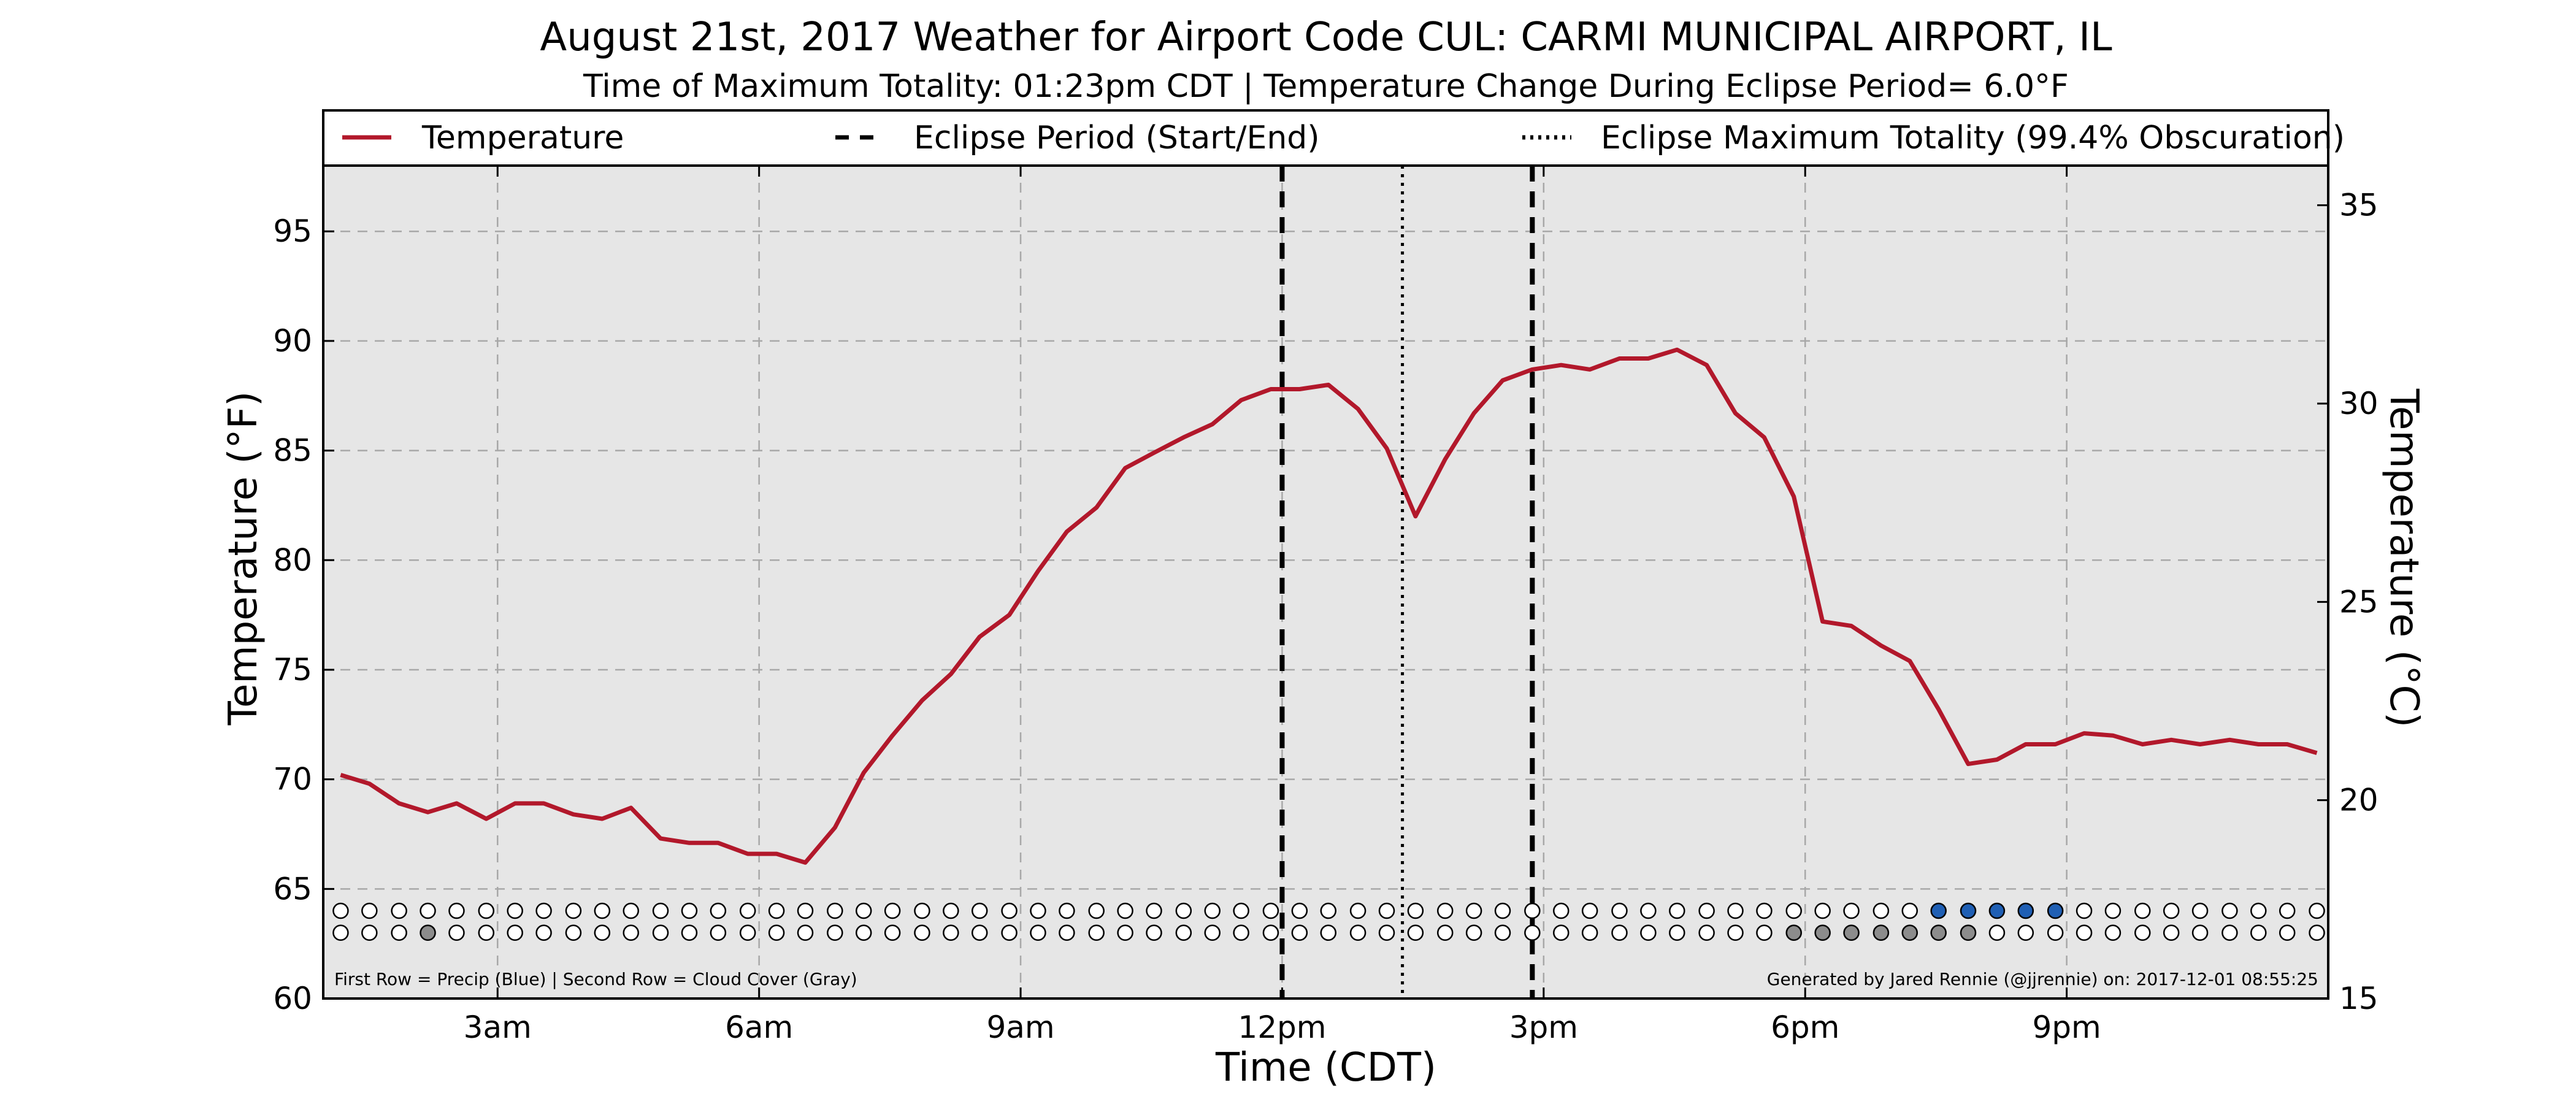 This screenshot has height=1104, width=2576. I want to click on y-tick-label-right: 35, so click(2359, 205).